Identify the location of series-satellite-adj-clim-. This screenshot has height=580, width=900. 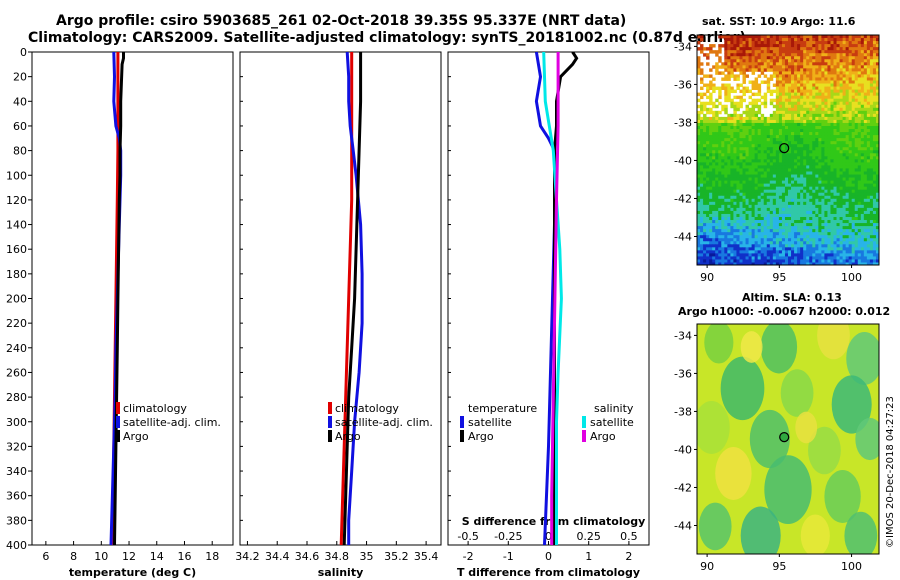
(354, 298).